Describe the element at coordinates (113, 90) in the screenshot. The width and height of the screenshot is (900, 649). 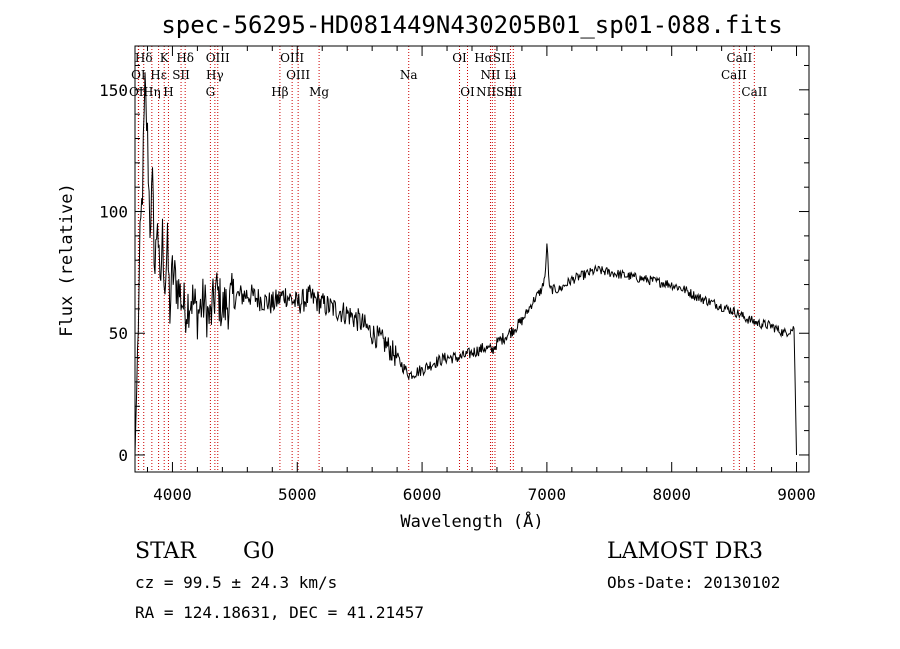
I see `y-tick-label: 150` at that location.